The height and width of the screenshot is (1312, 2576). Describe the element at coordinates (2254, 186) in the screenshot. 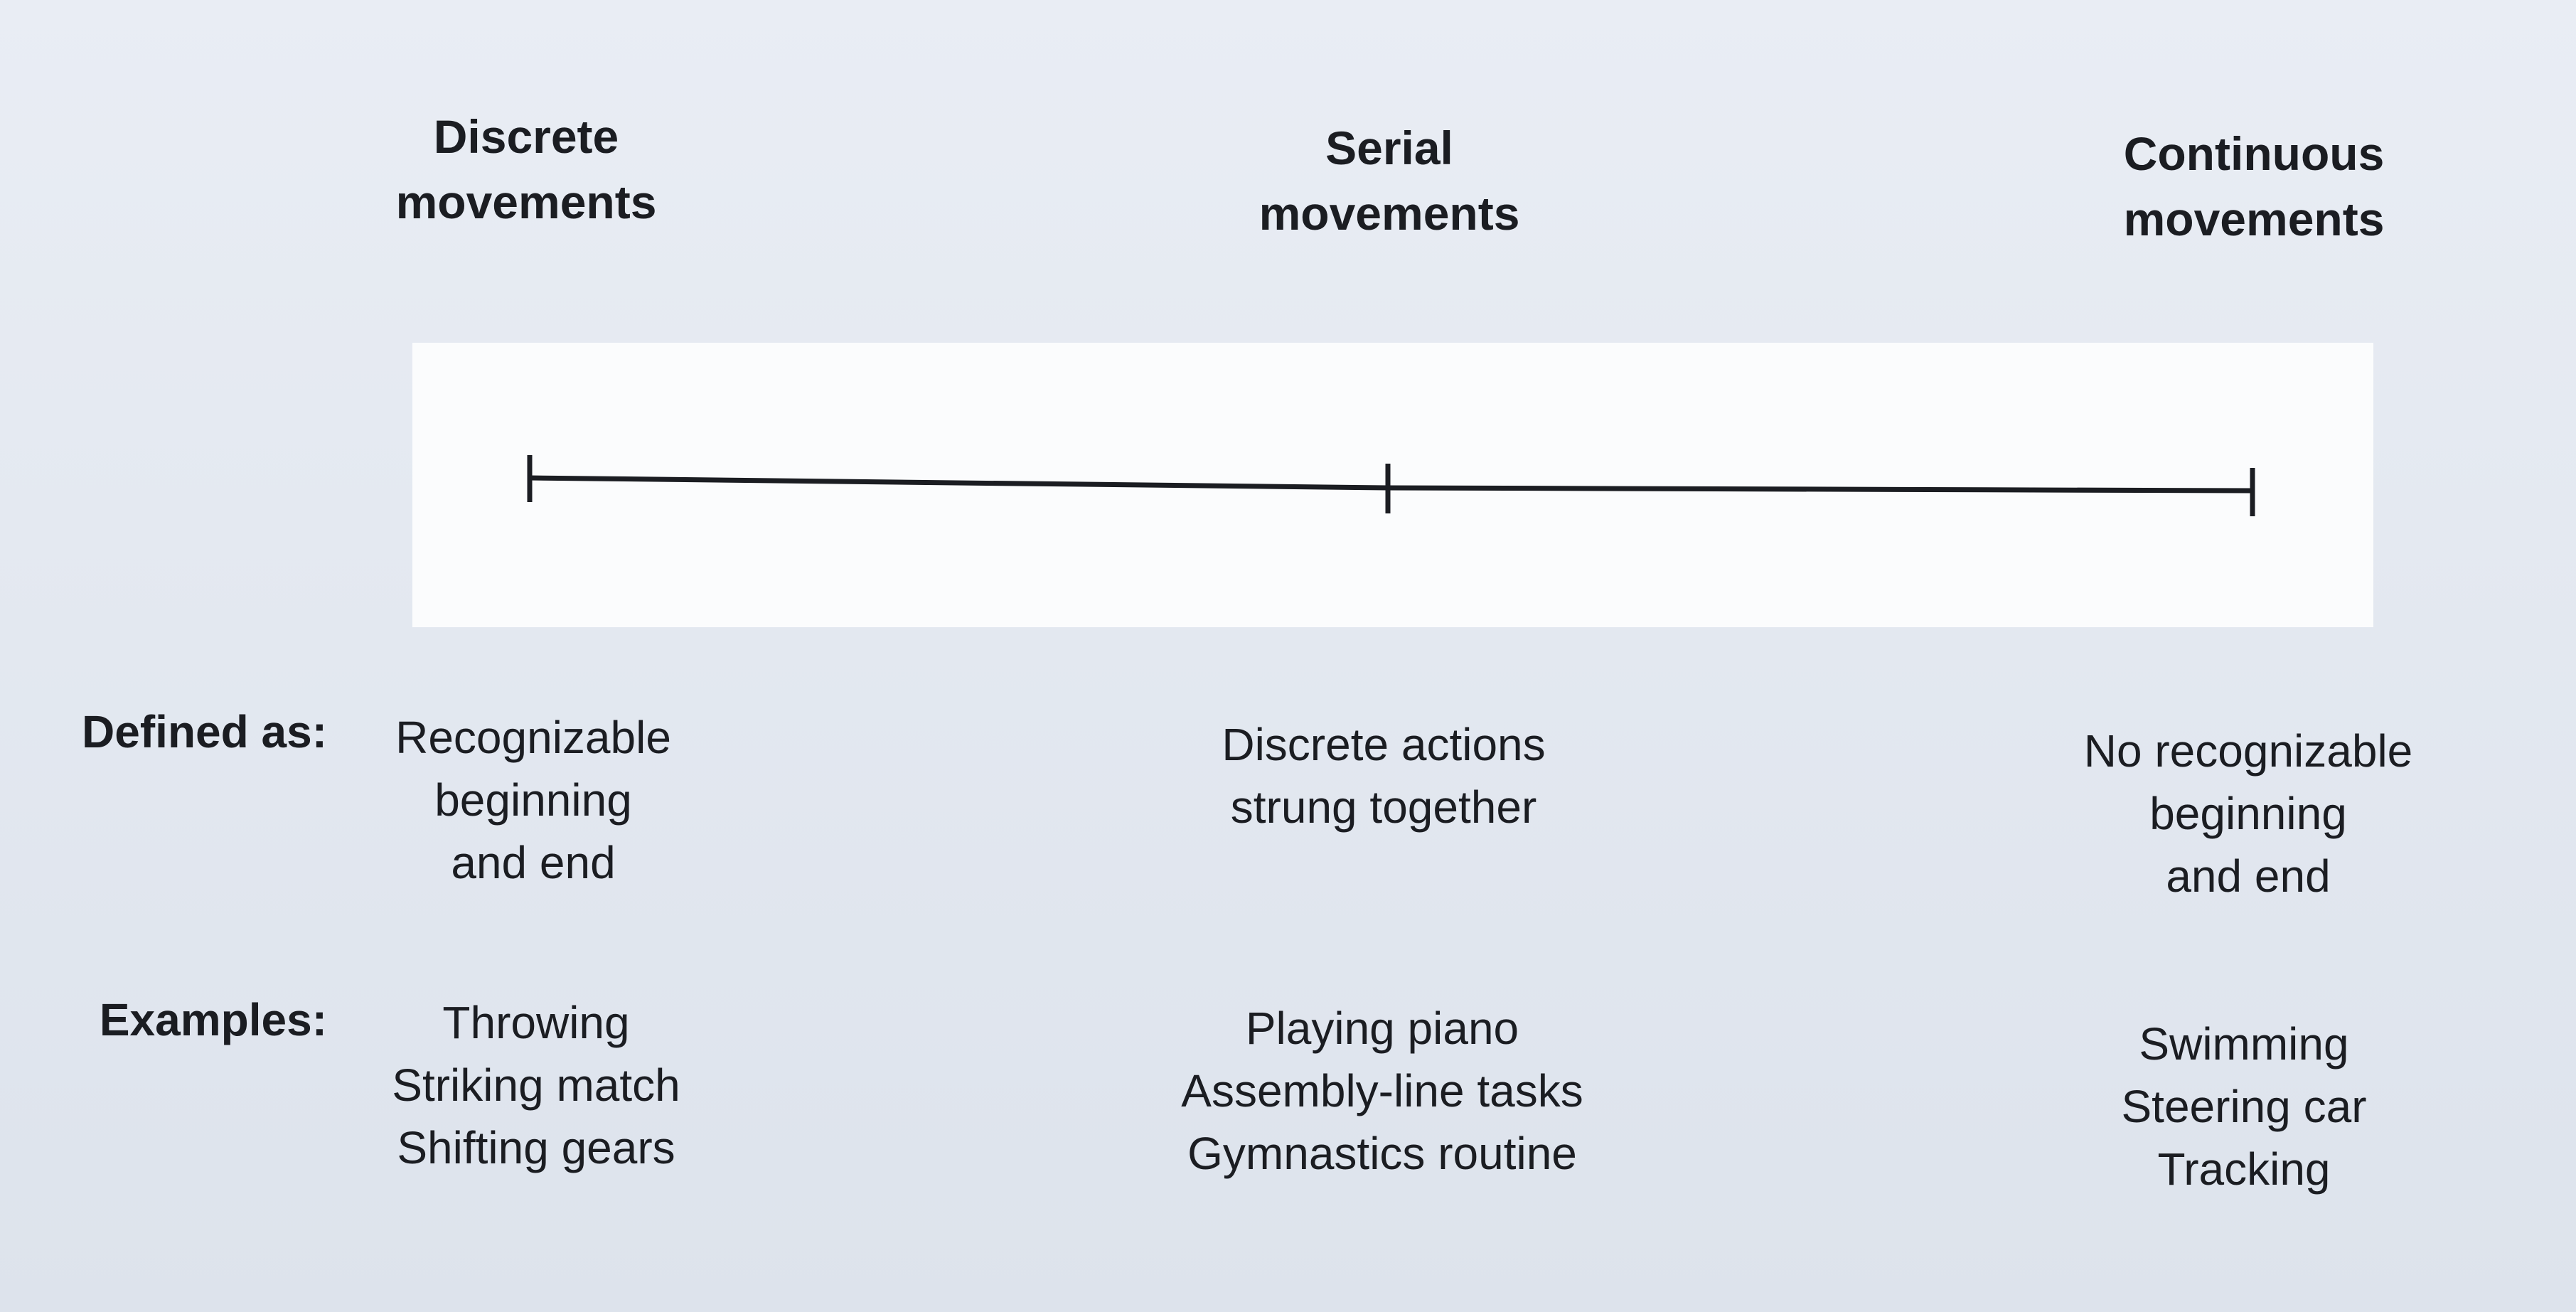

I see `heading-continuous-movements: Continuous movements` at that location.